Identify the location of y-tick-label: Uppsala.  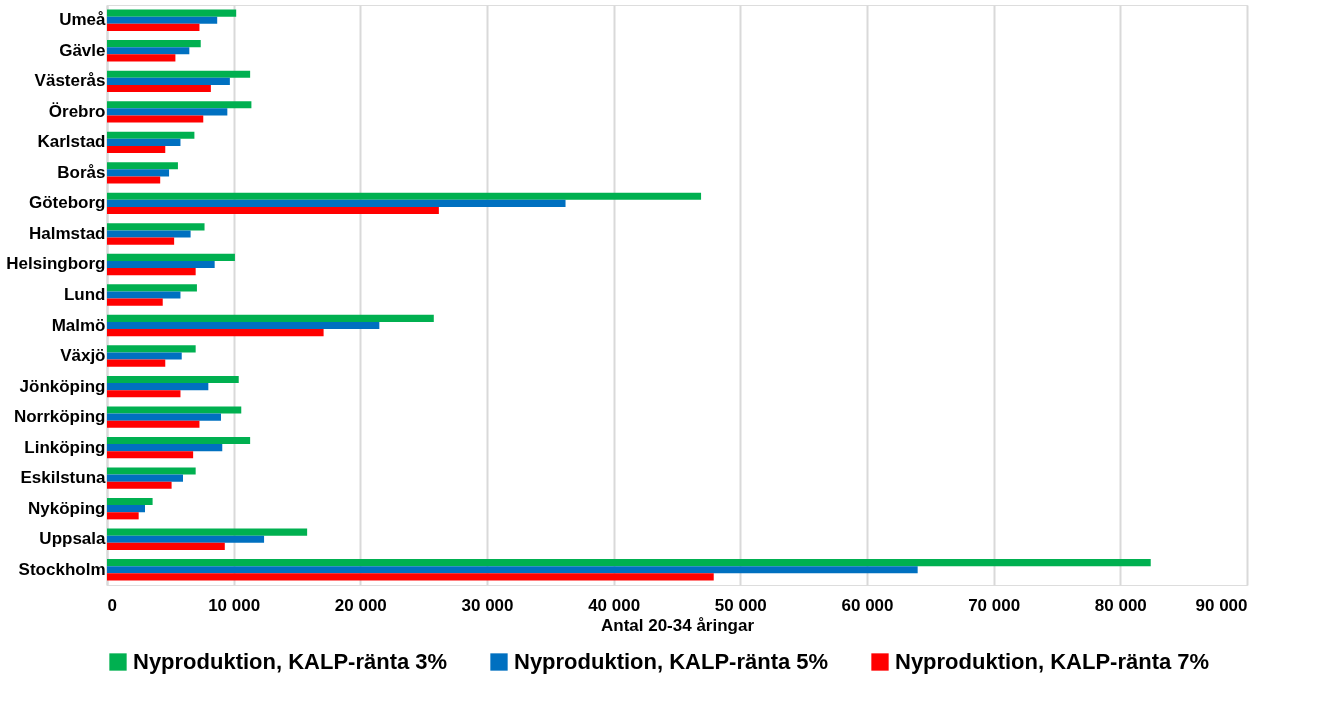
(73, 539).